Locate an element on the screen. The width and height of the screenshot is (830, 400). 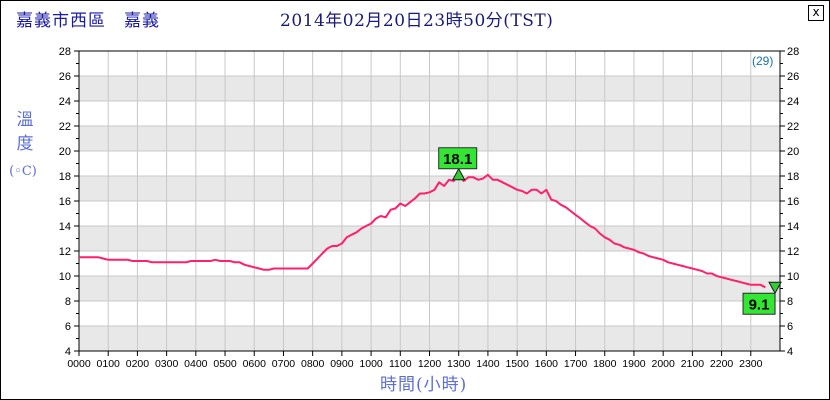
y-tick-label: 14 is located at coordinates (65, 227).